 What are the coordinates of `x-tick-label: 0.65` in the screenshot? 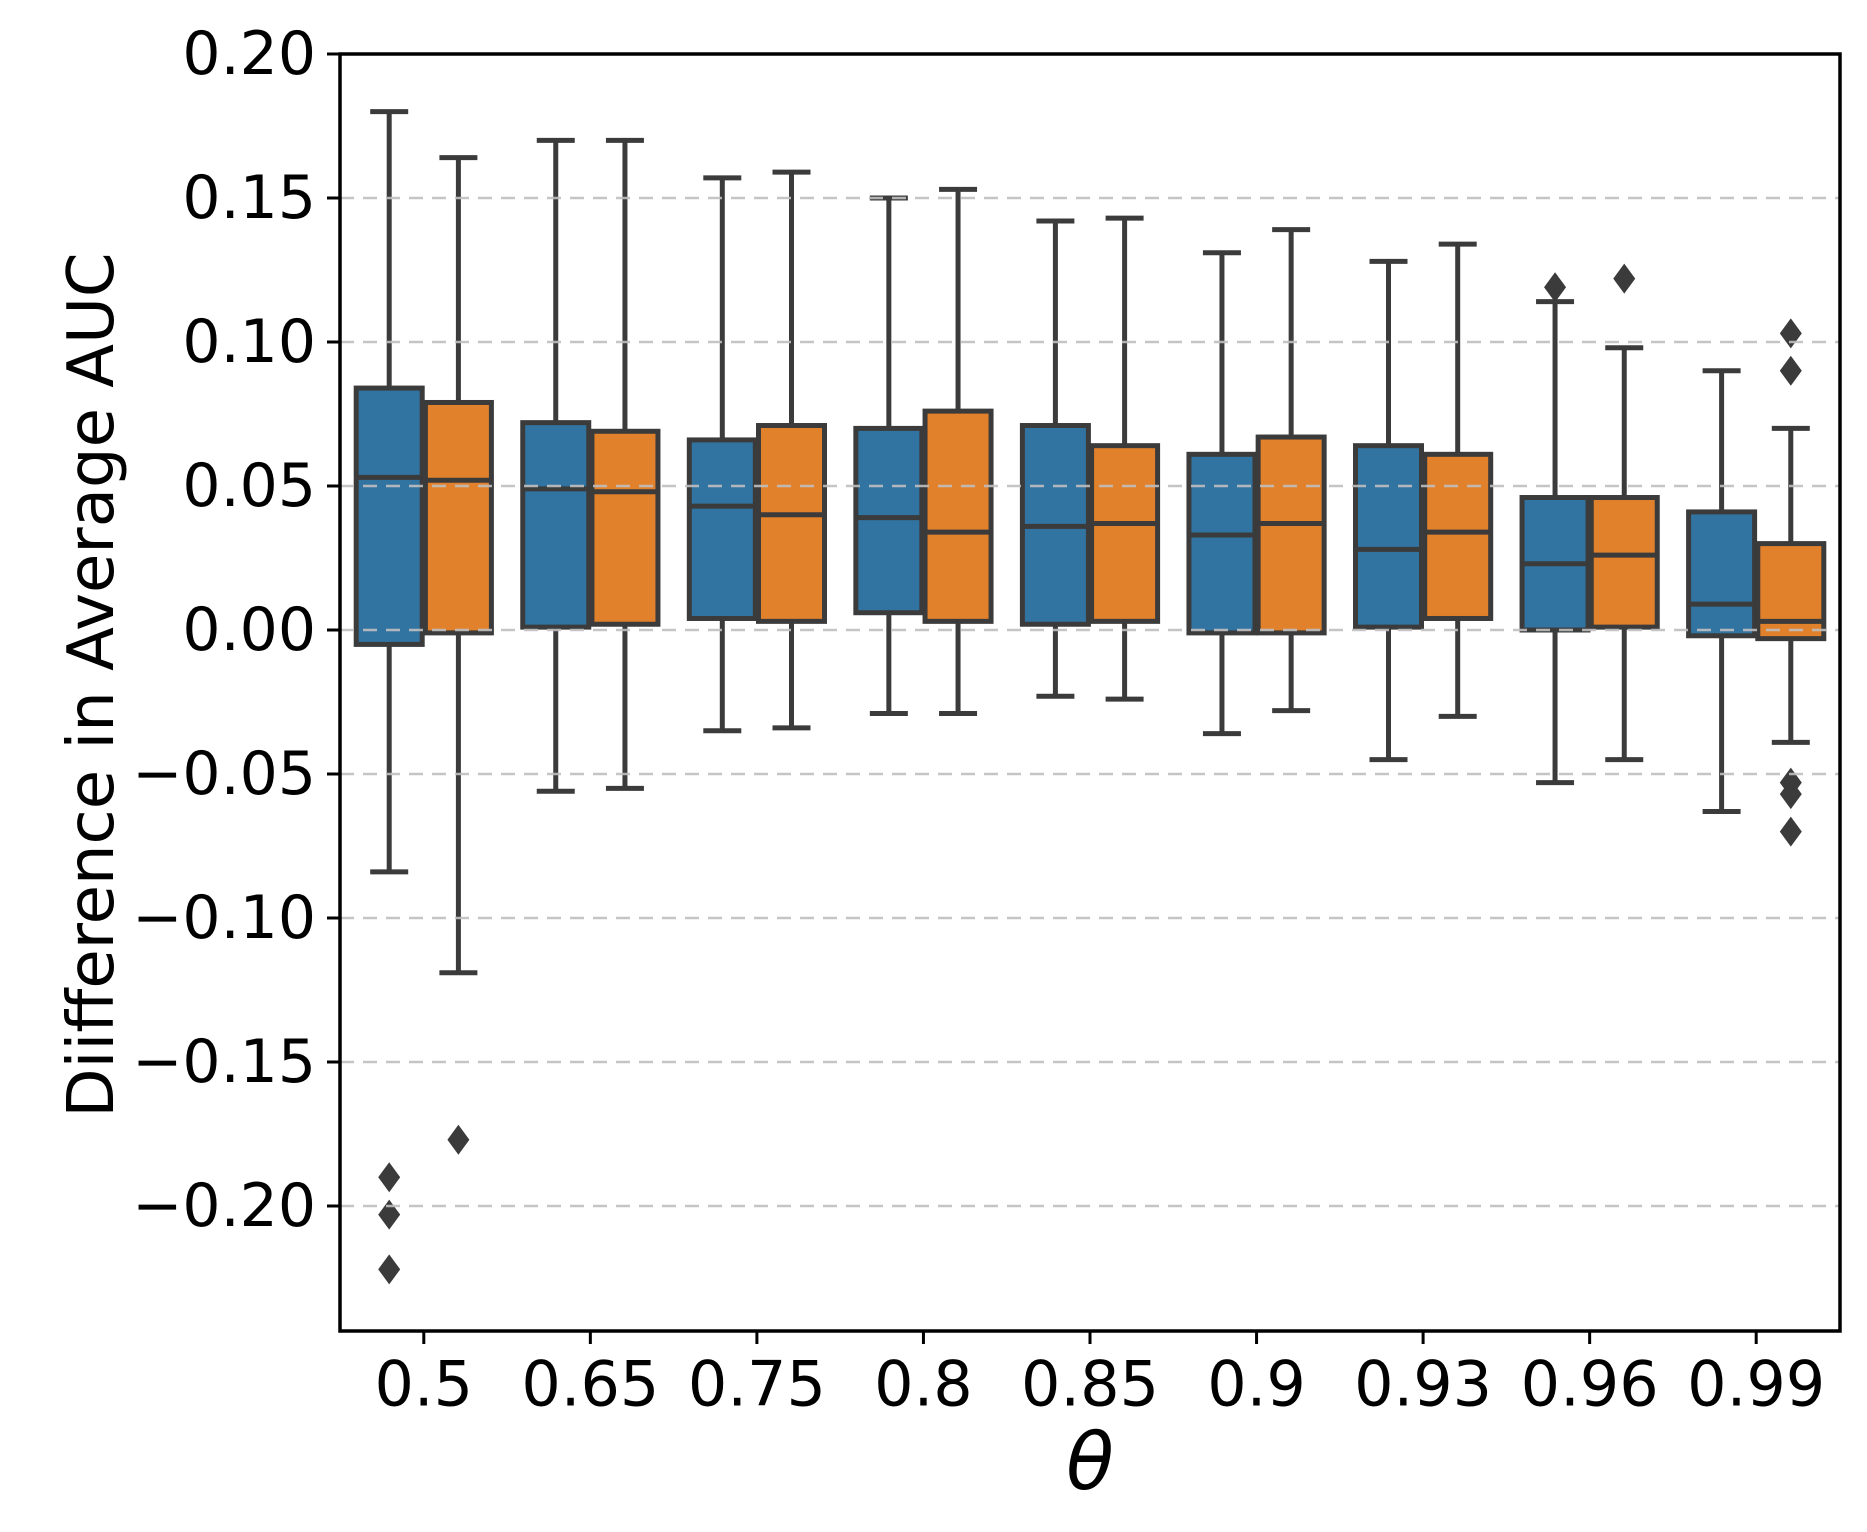 It's located at (590, 1383).